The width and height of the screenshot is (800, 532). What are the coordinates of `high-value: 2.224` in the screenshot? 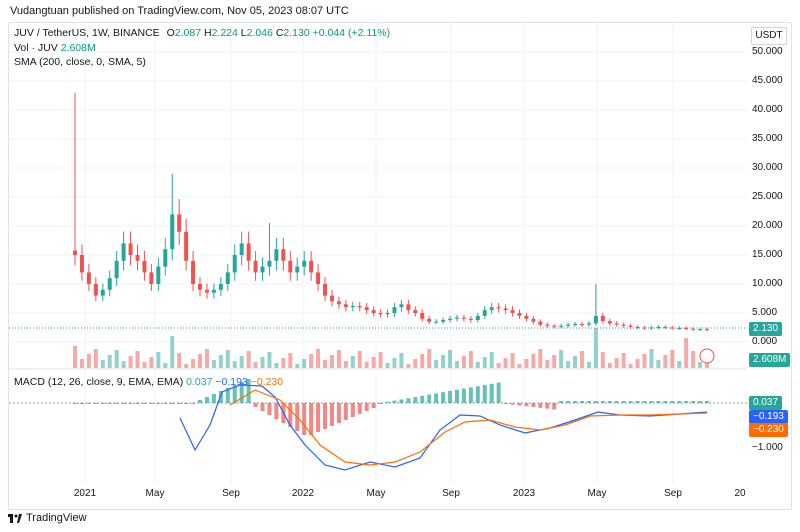 It's located at (224, 33).